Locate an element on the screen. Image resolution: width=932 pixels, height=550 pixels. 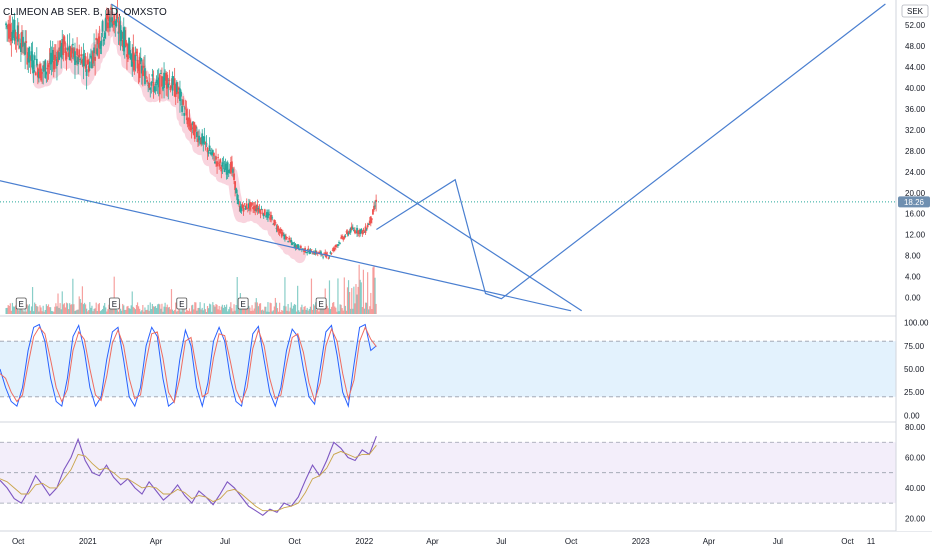
earnings-marker is located at coordinates (114, 303).